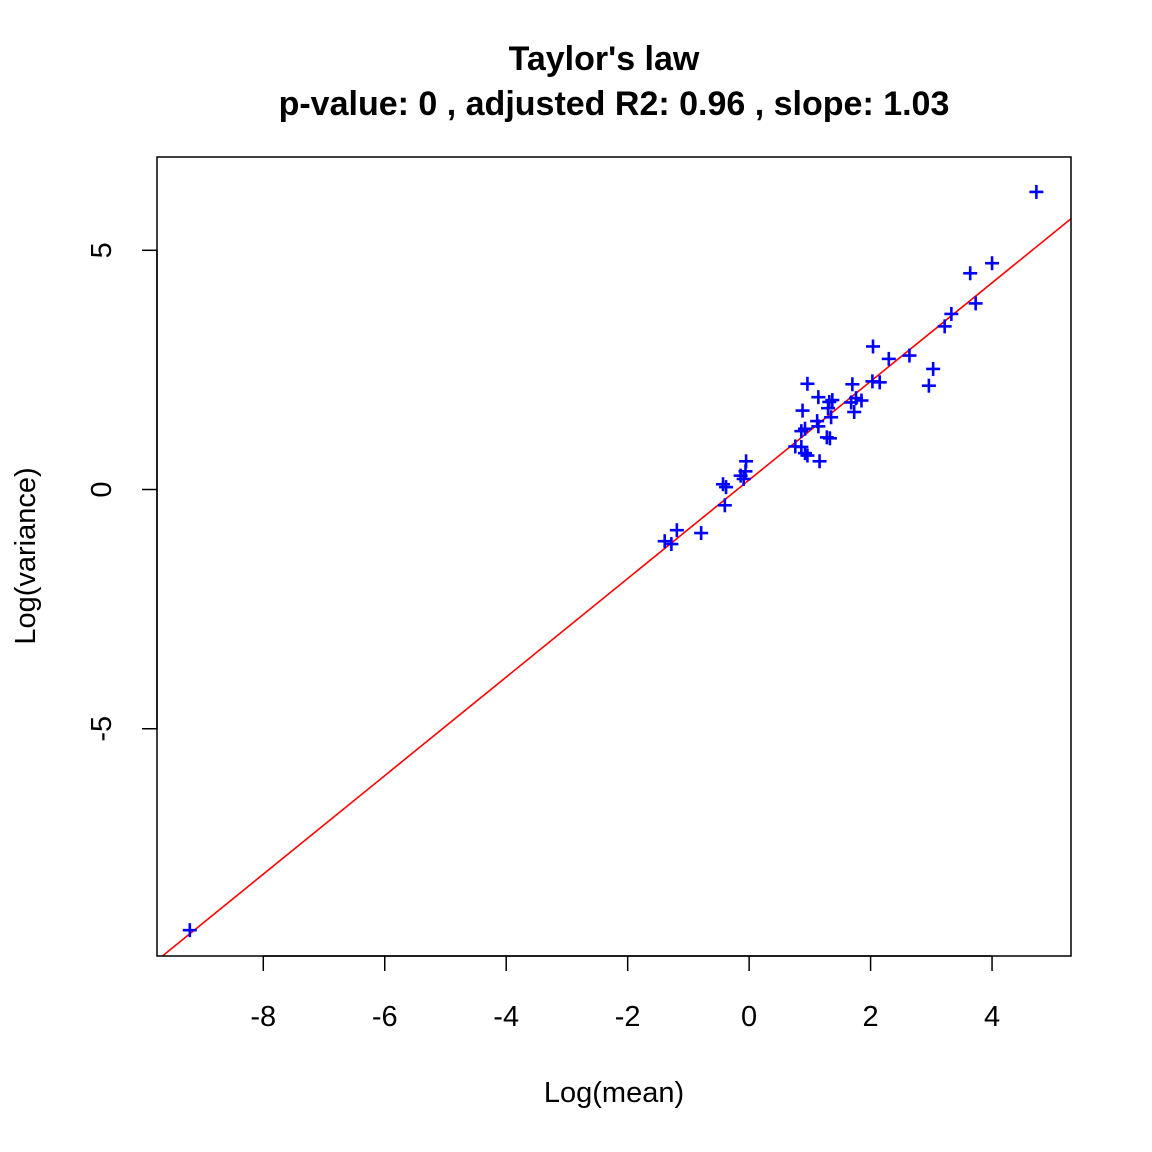 The height and width of the screenshot is (1152, 1152). Describe the element at coordinates (871, 1017) in the screenshot. I see `x-tick-label: 2` at that location.